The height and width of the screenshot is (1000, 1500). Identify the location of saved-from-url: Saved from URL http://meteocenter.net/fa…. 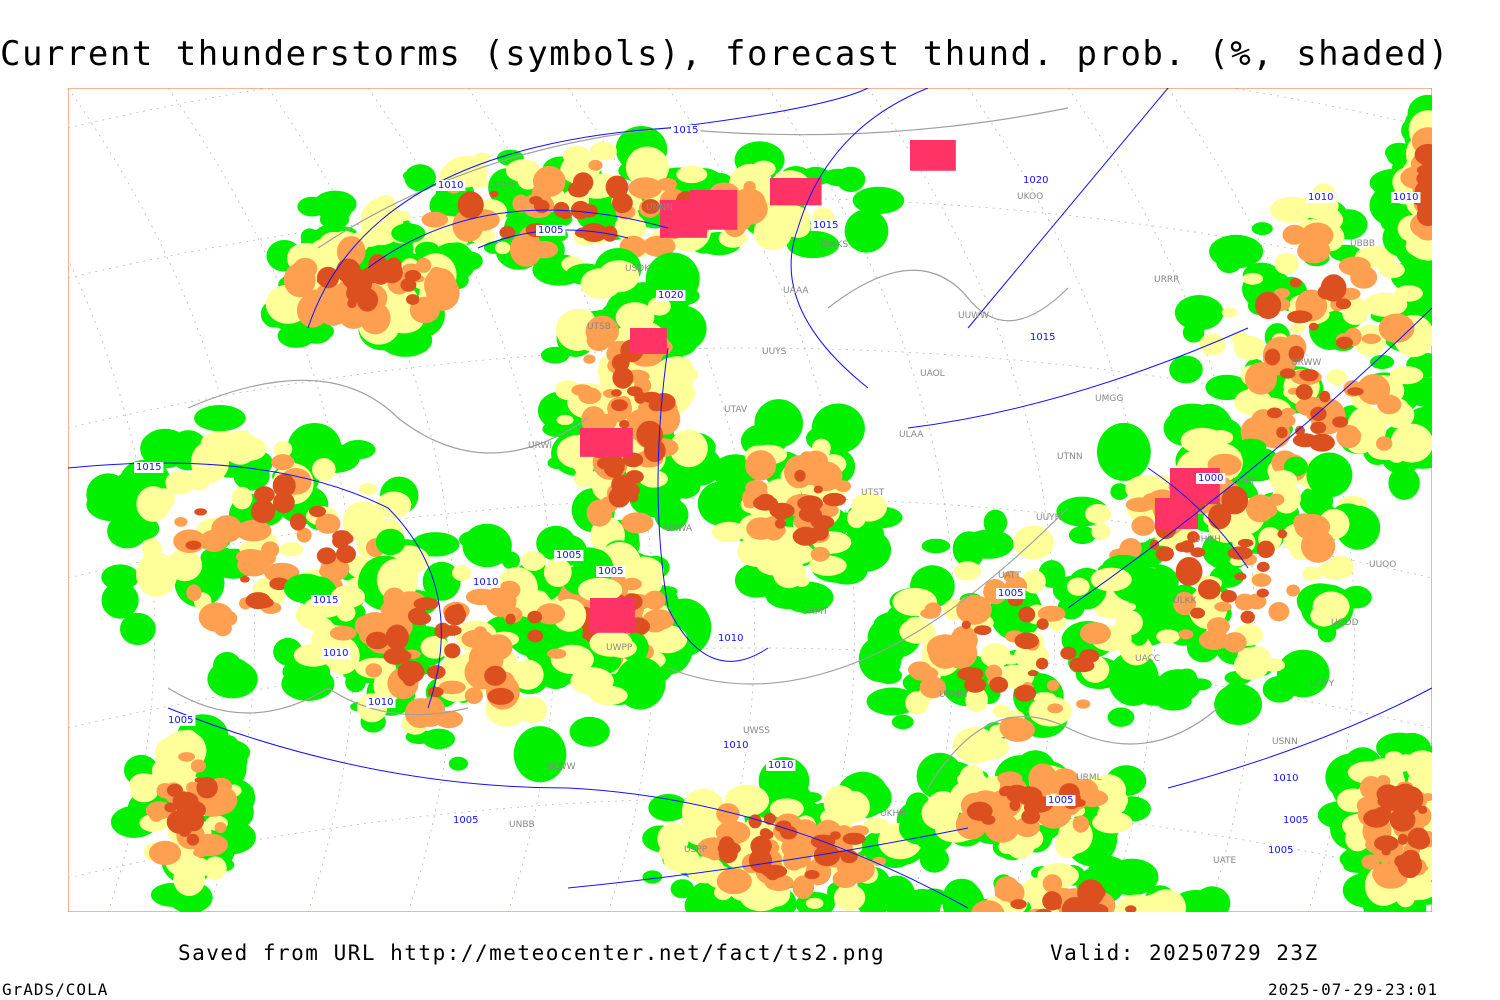
(532, 953).